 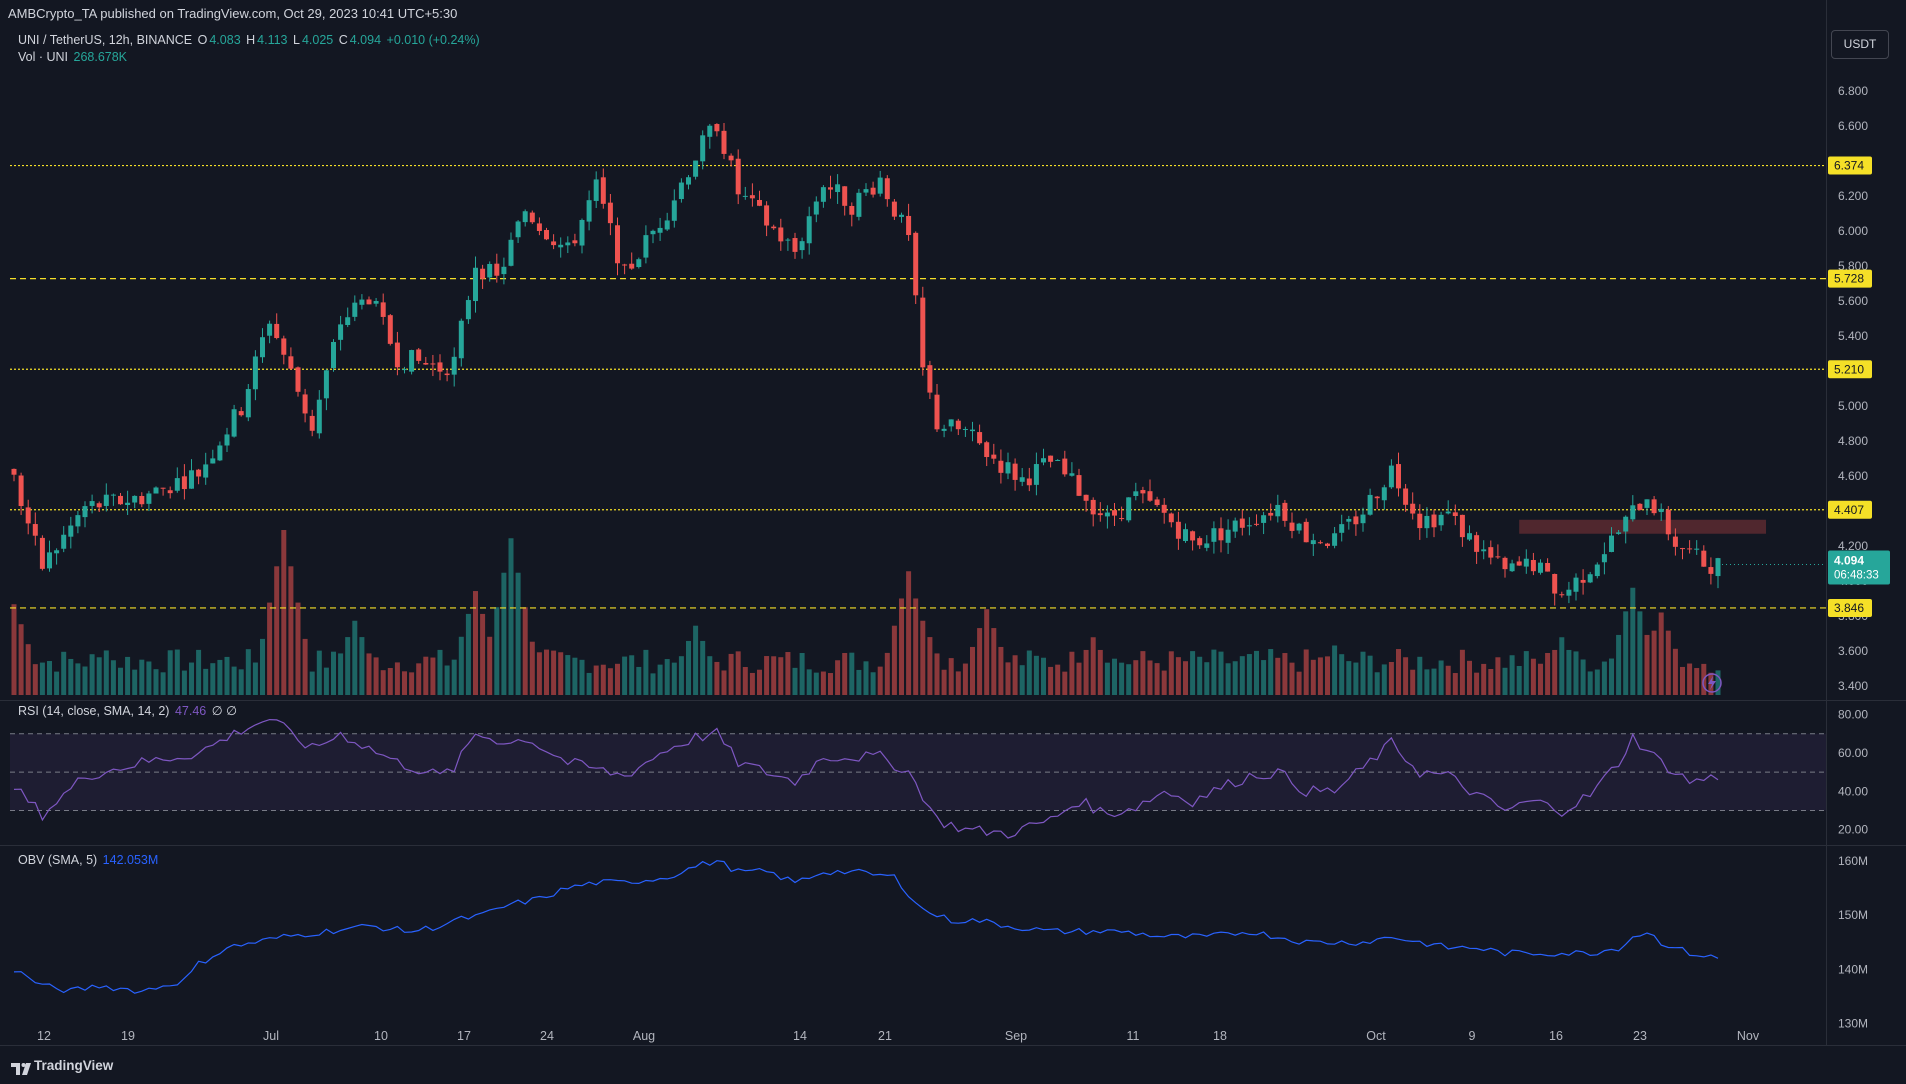 What do you see at coordinates (43, 57) in the screenshot?
I see `volume-label: Vol · UNI` at bounding box center [43, 57].